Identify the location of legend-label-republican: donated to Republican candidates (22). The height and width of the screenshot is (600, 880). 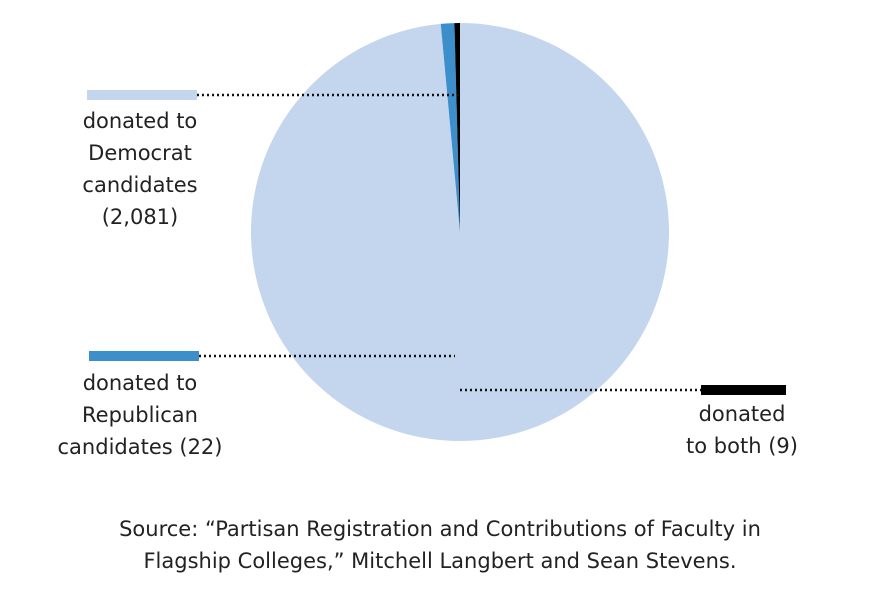
(140, 415).